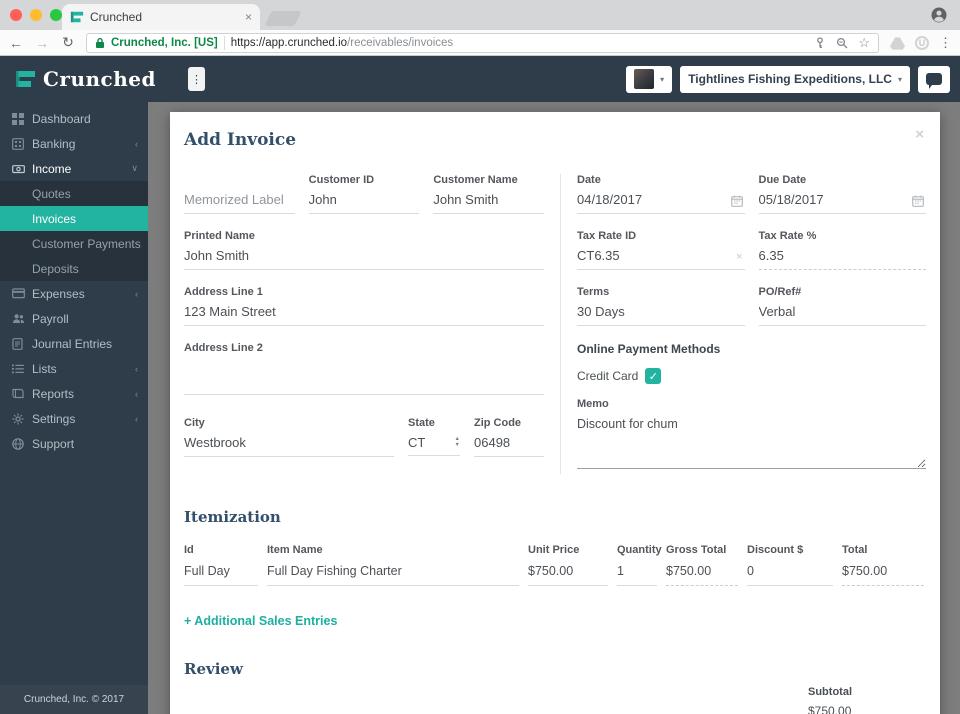 Image resolution: width=960 pixels, height=714 pixels. Describe the element at coordinates (608, 376) in the screenshot. I see `credit-card-label: Credit Card` at that location.